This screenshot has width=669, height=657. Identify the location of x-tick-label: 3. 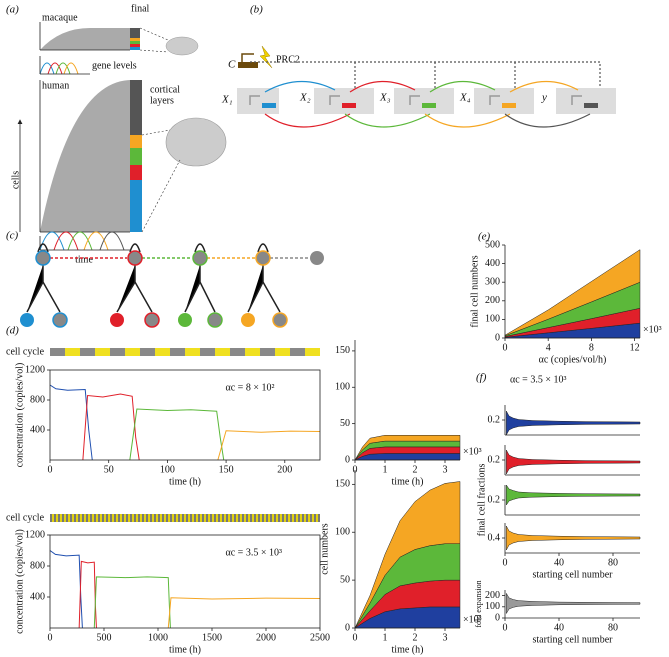
(445, 637).